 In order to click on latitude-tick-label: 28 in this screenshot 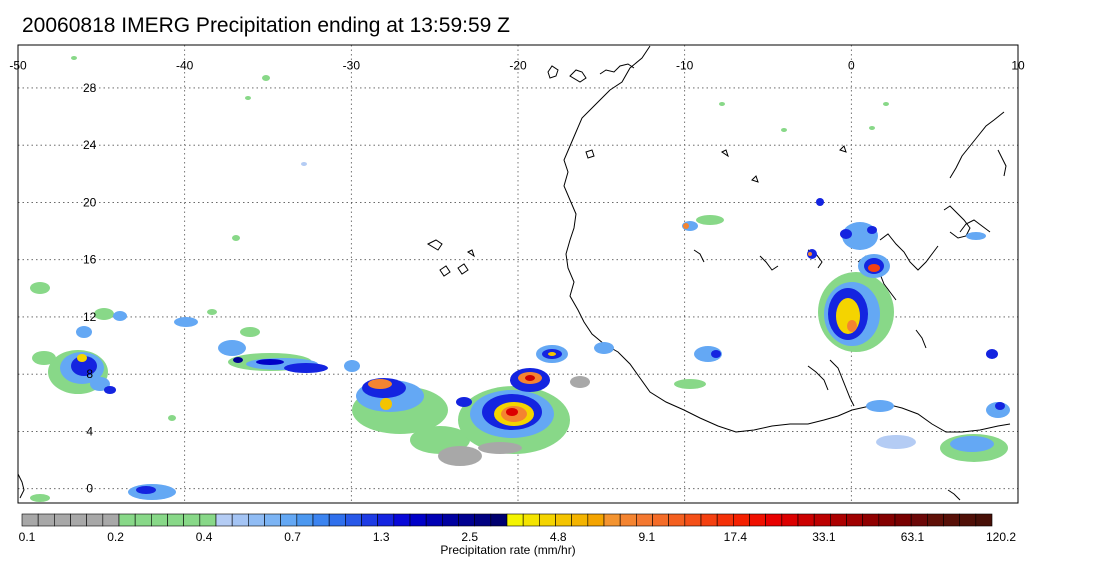, I will do `click(90, 88)`.